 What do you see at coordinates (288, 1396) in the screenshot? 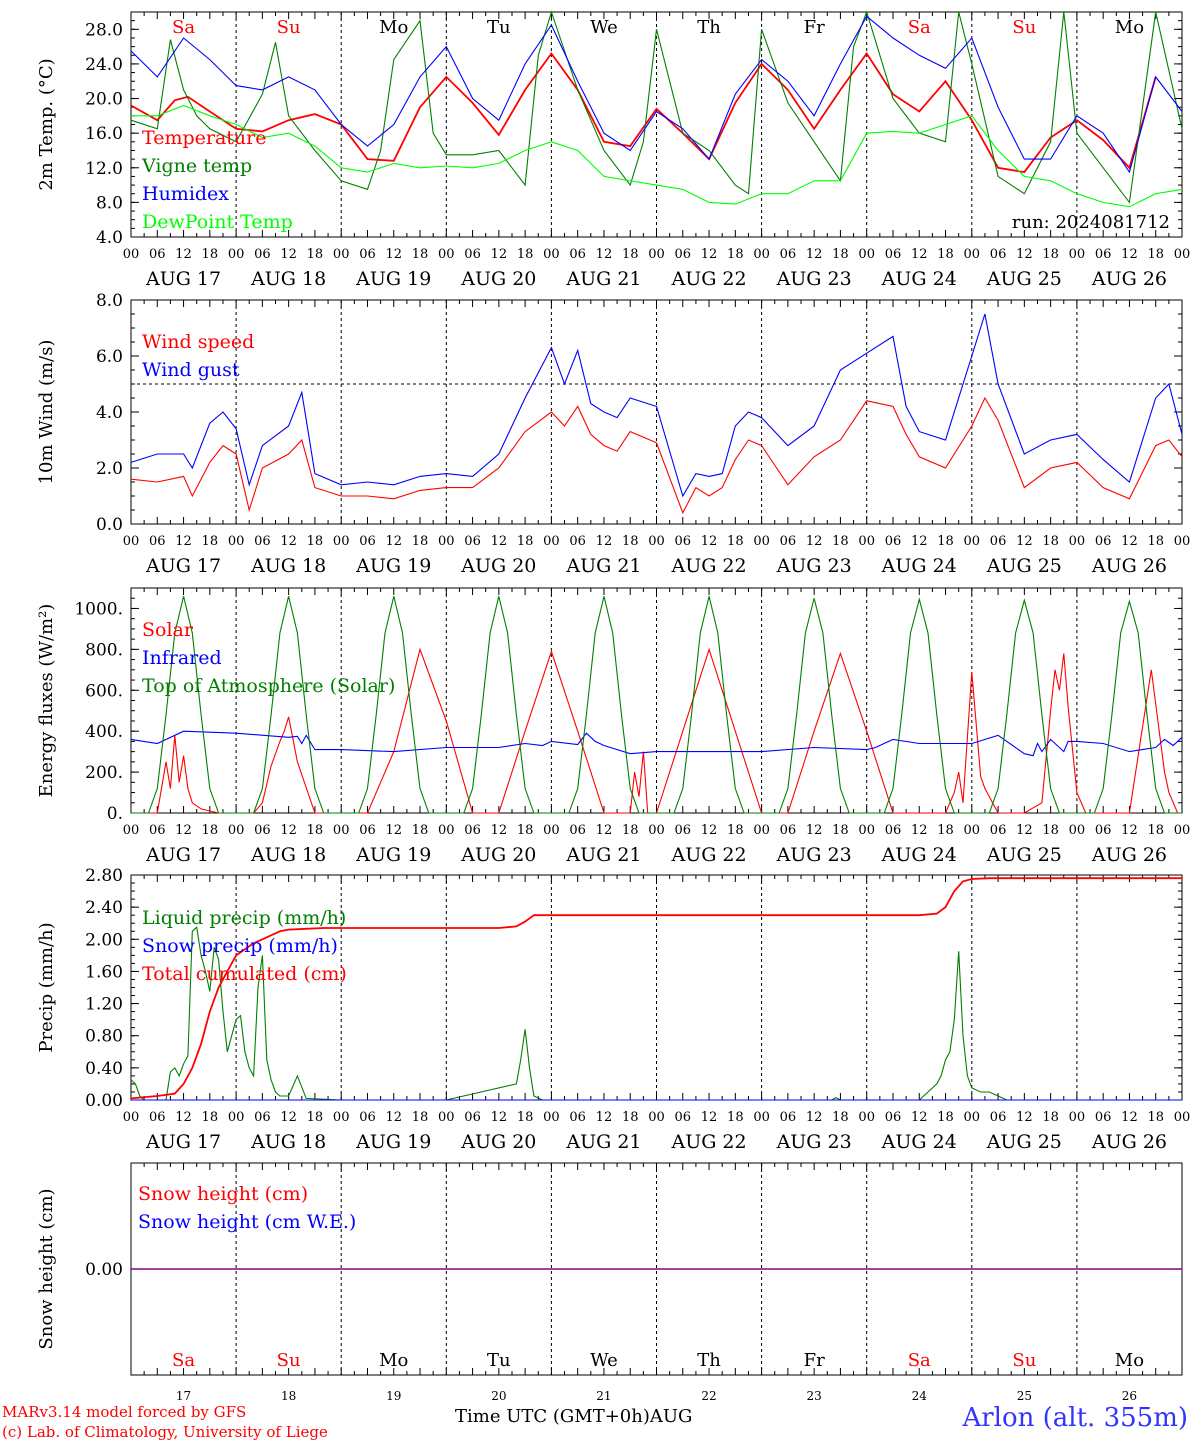
I see `day-number: 18` at bounding box center [288, 1396].